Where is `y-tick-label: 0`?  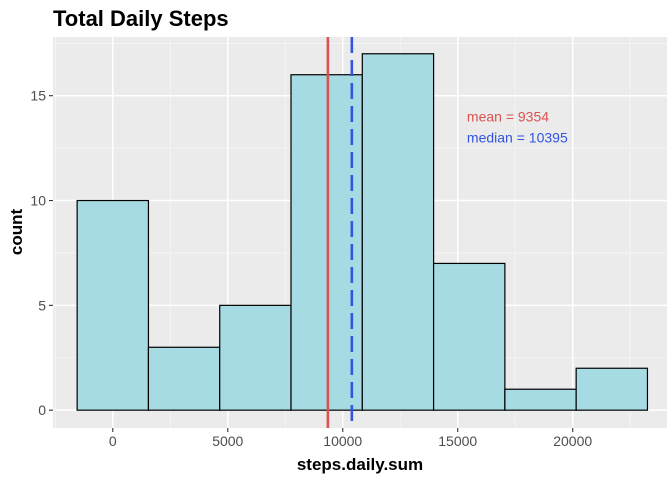
y-tick-label: 0 is located at coordinates (42, 410).